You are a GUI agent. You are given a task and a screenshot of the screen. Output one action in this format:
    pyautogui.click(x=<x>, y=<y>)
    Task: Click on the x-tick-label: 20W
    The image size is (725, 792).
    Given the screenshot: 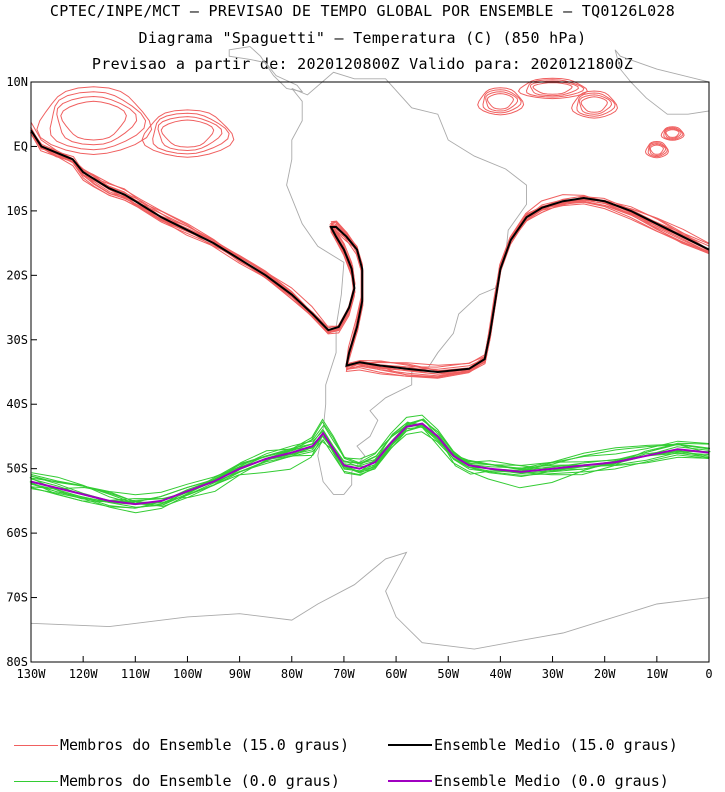 What is the action you would take?
    pyautogui.click(x=605, y=674)
    